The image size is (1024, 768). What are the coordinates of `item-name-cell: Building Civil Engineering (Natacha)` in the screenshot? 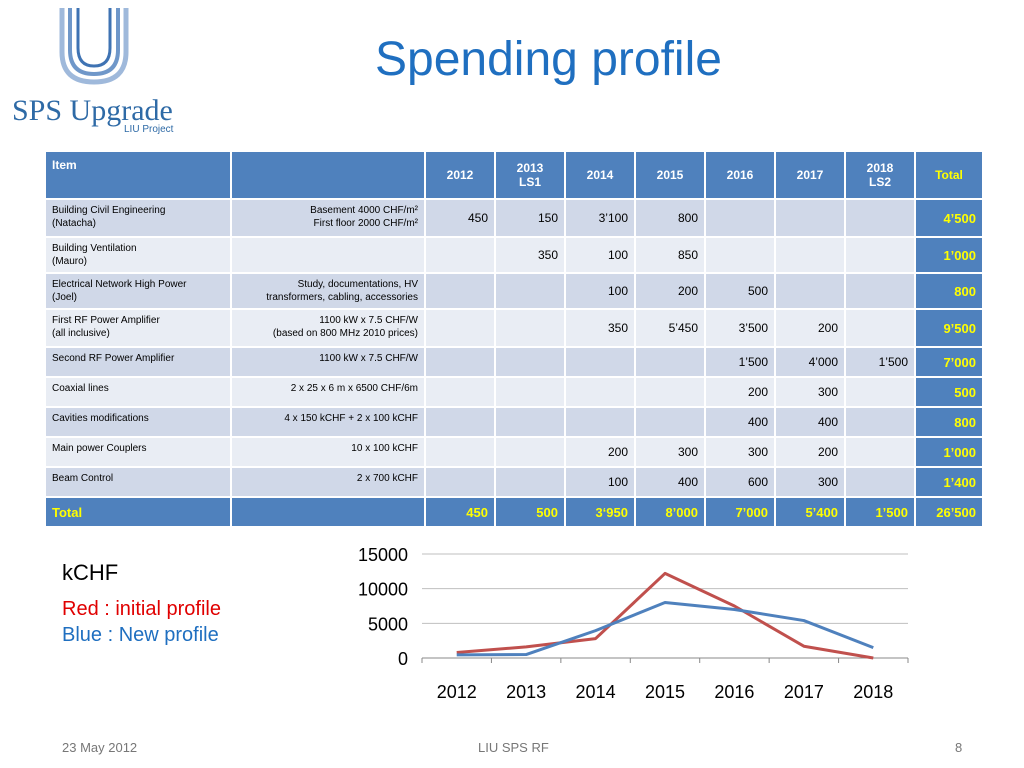 It's located at (138, 218).